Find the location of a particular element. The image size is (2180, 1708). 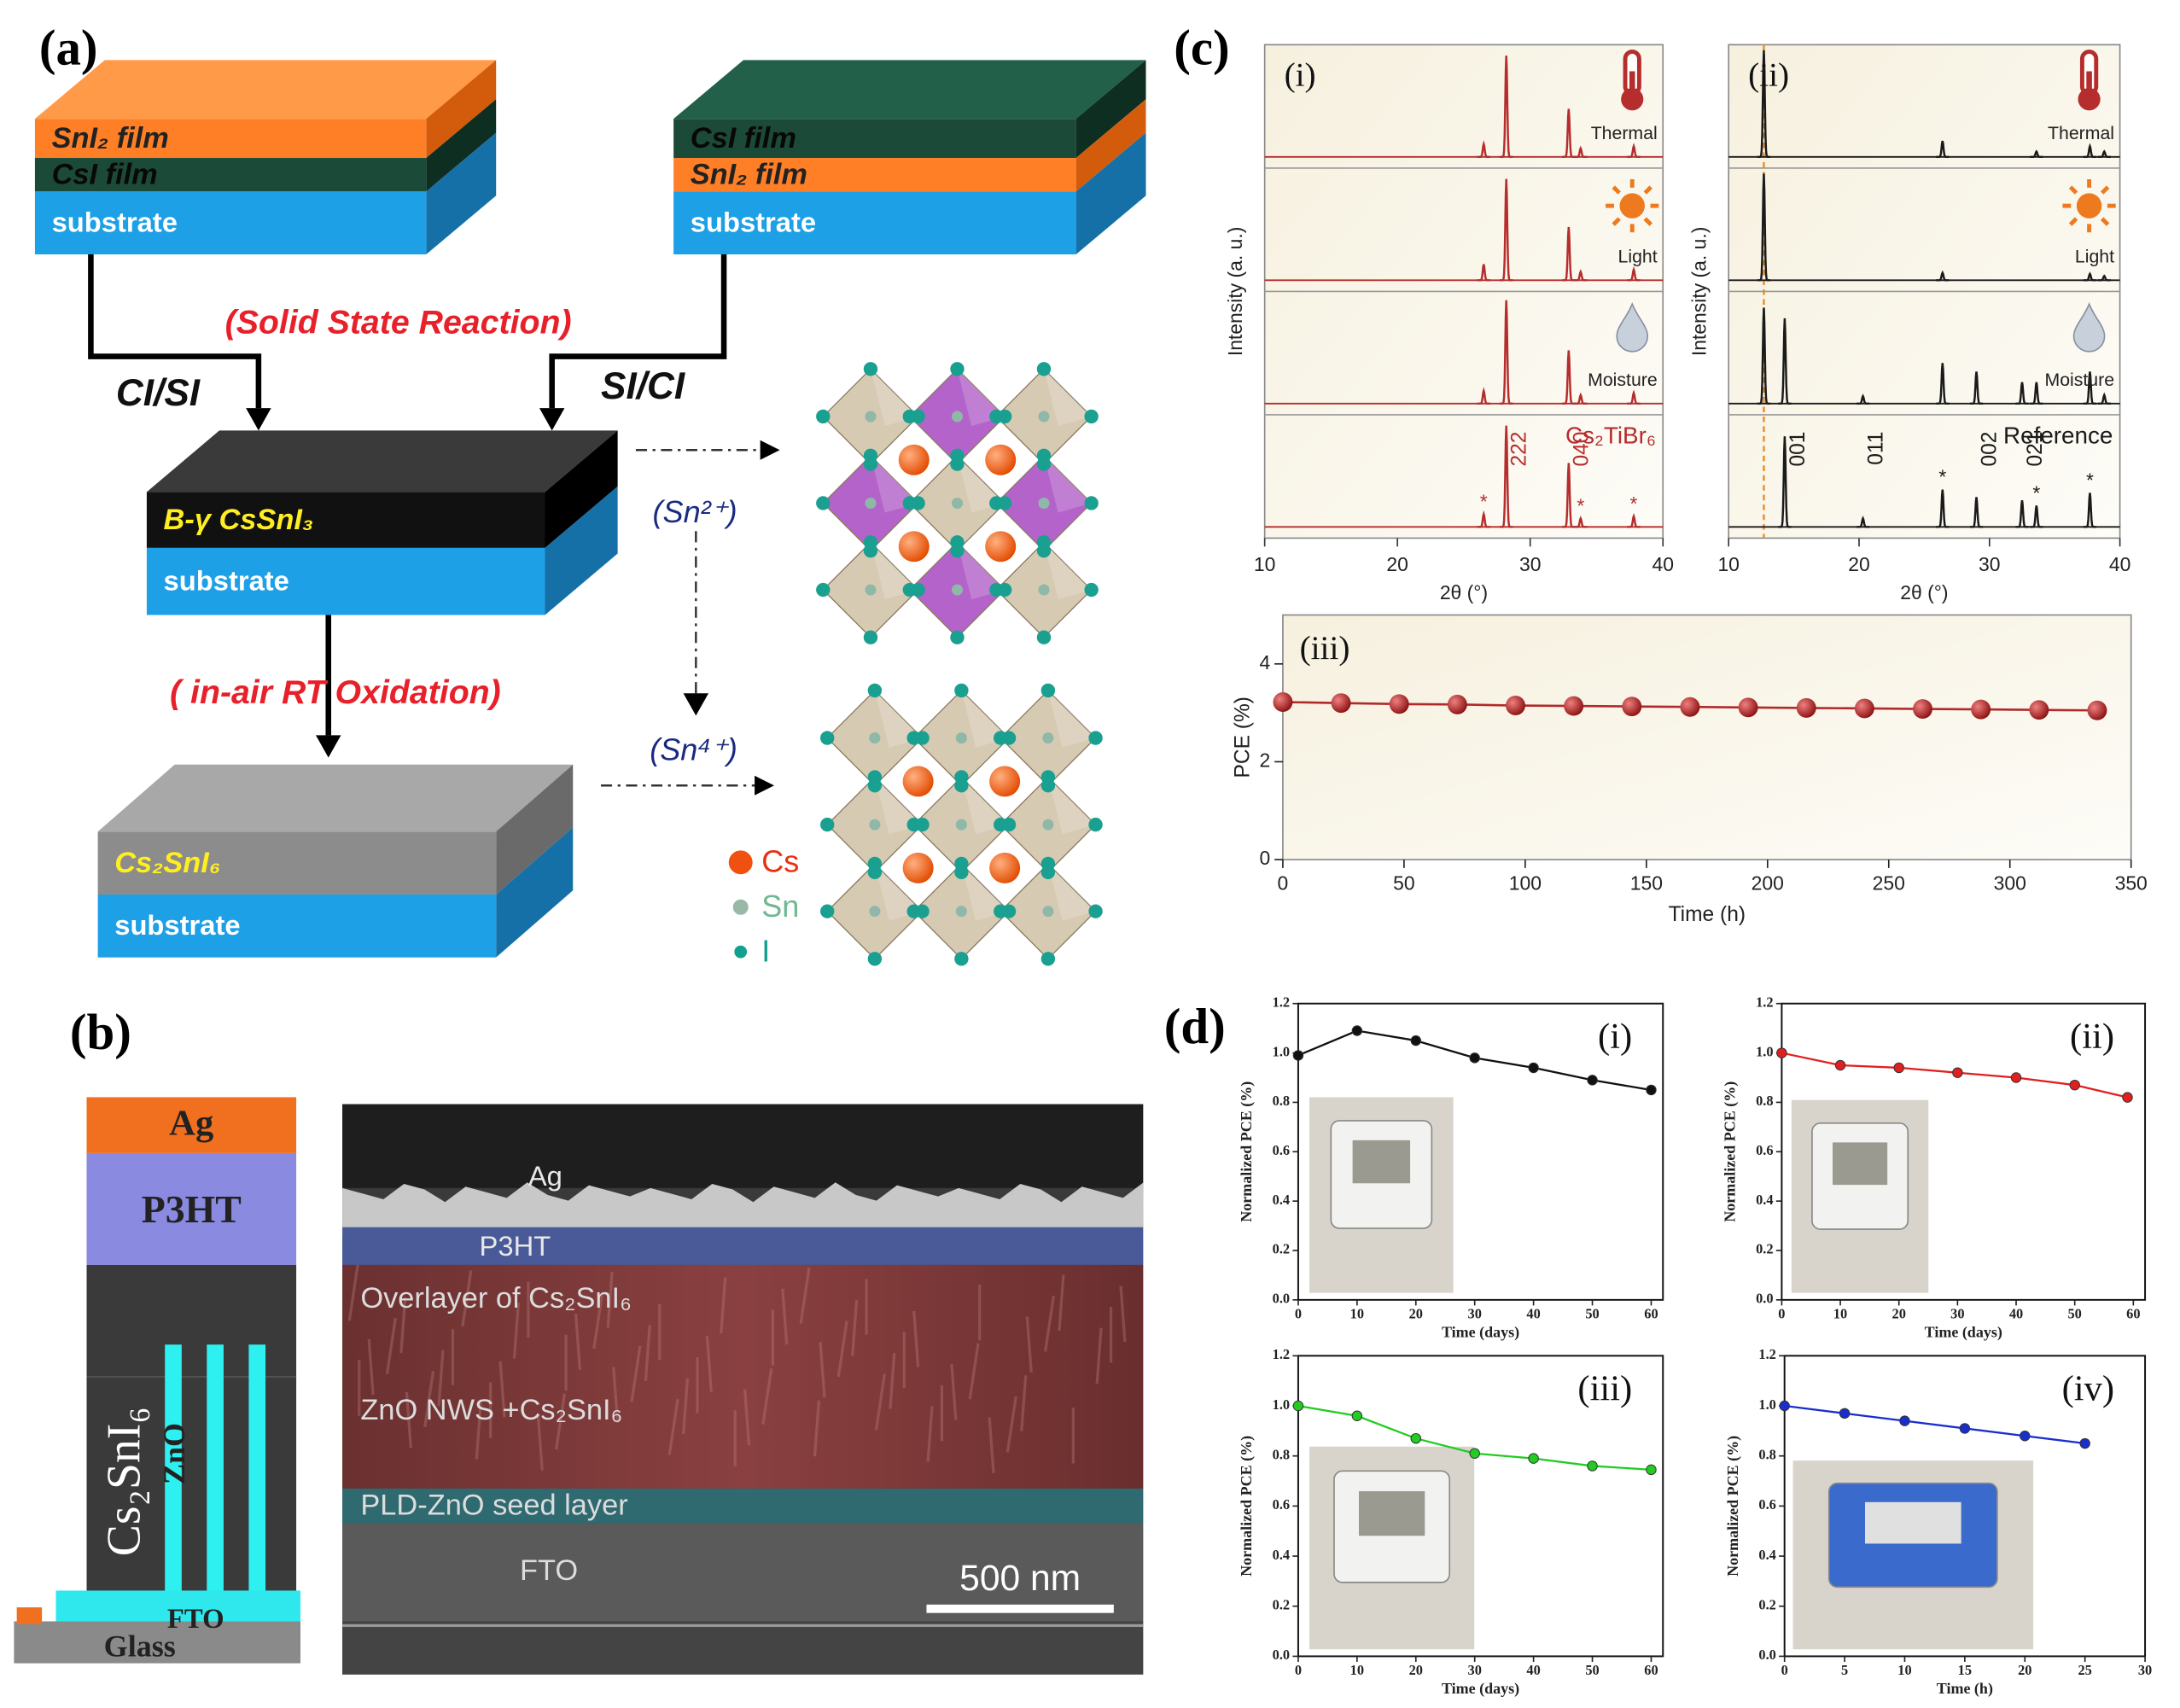

octahedron-face is located at coordinates (1067, 398).